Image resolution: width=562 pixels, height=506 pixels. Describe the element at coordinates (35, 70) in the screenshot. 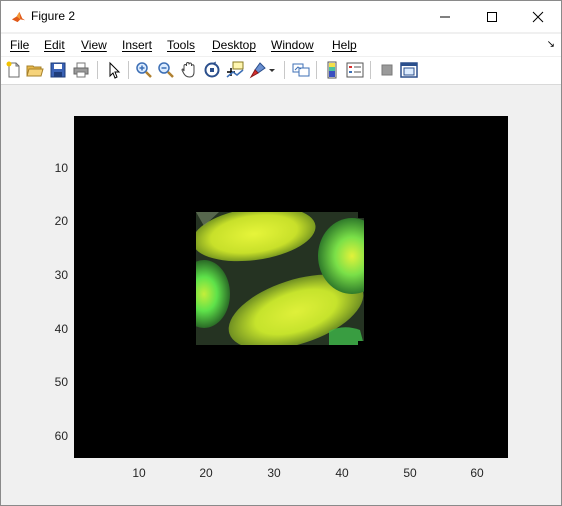

I see `open-file-icon` at that location.